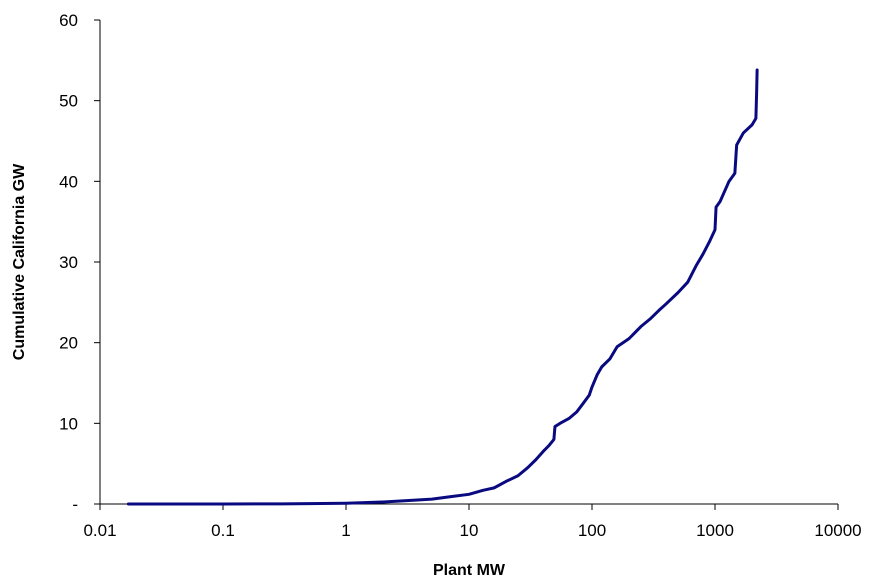 The height and width of the screenshot is (581, 869). Describe the element at coordinates (99, 530) in the screenshot. I see `x-tick-label: 0.01` at that location.